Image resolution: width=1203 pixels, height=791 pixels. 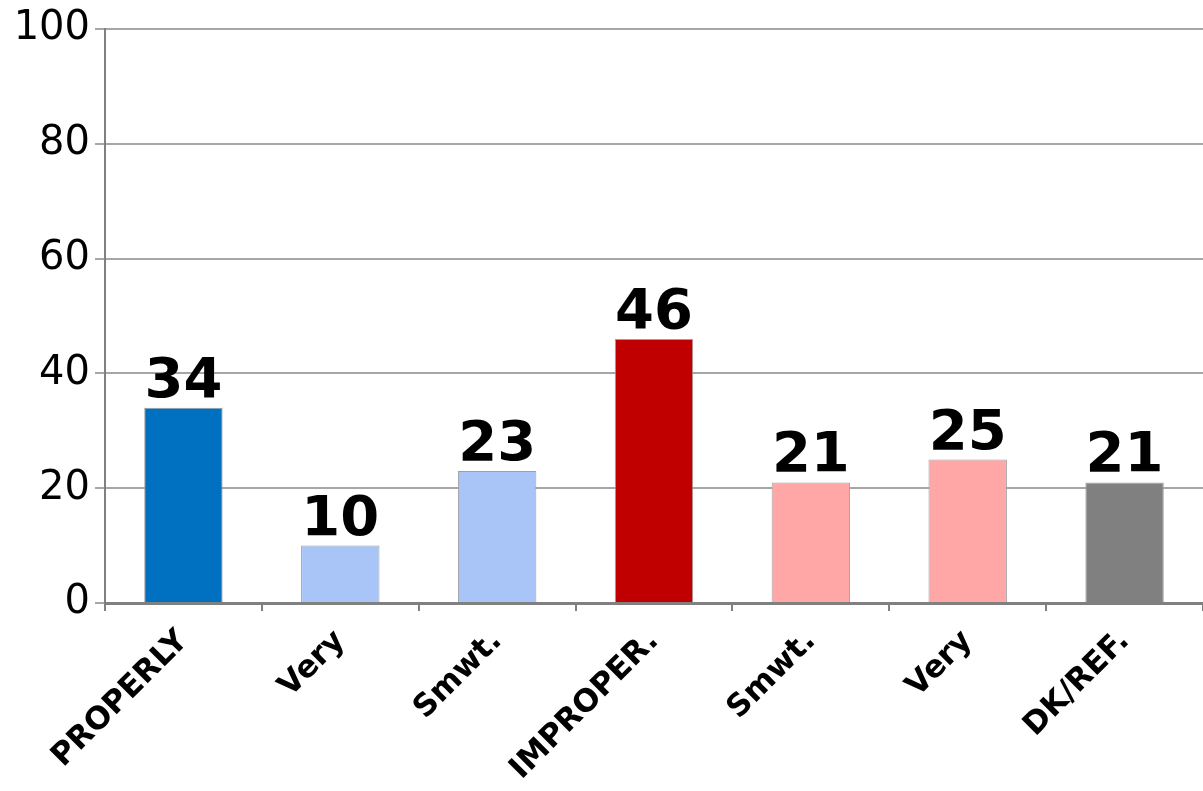 I want to click on y-tick-label: 0, so click(x=77, y=599).